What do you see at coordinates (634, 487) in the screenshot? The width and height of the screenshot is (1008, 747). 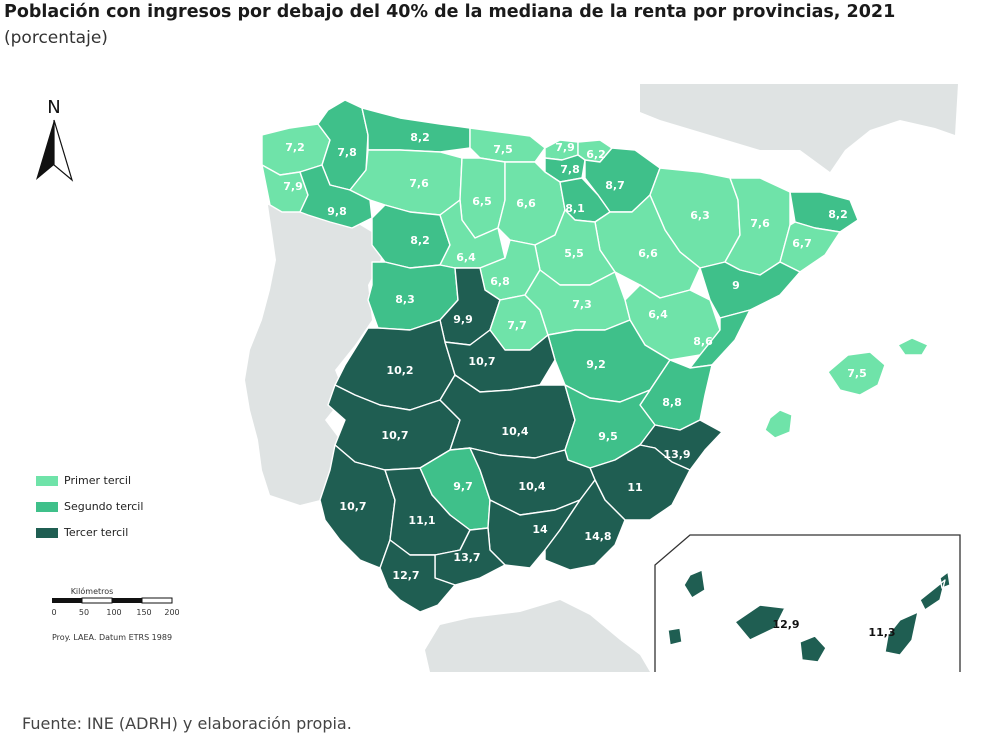 I see `province-value-label: 11` at bounding box center [634, 487].